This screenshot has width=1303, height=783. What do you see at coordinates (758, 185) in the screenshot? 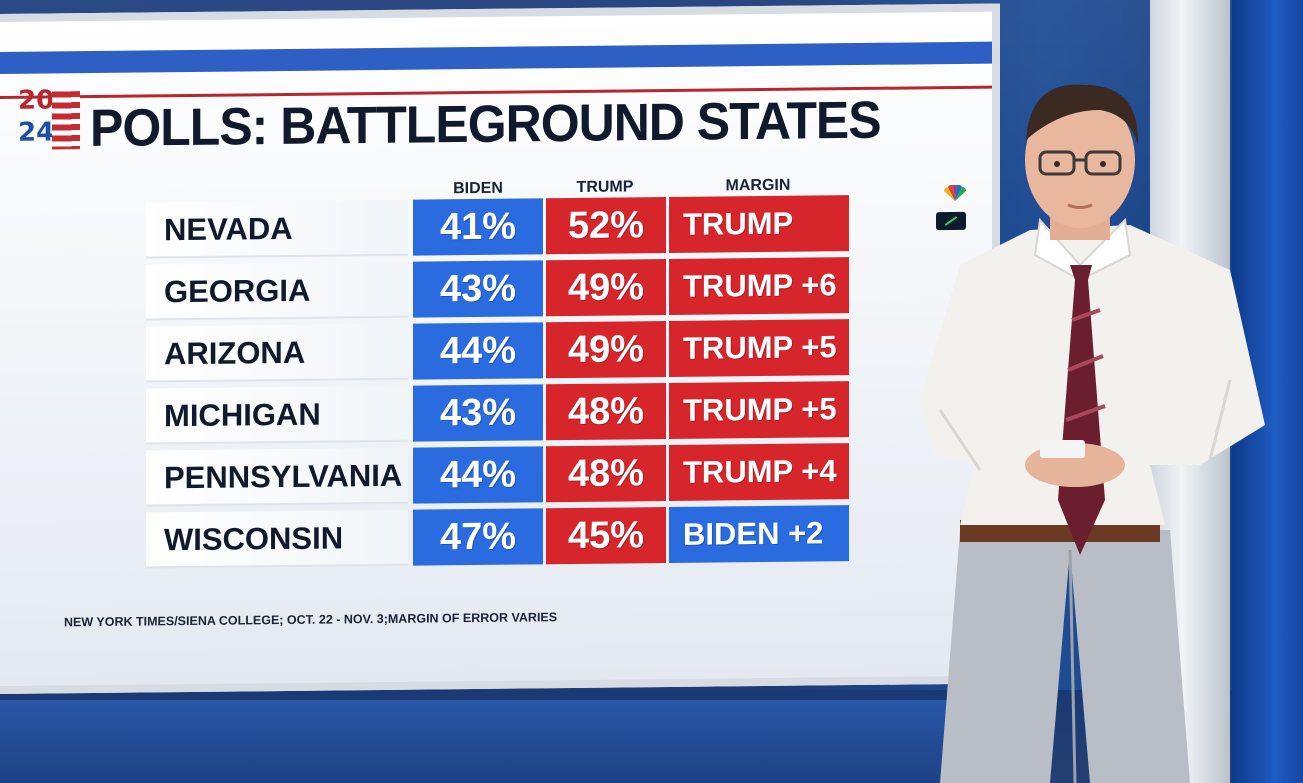
I see `column-header-margin: MARGIN` at bounding box center [758, 185].